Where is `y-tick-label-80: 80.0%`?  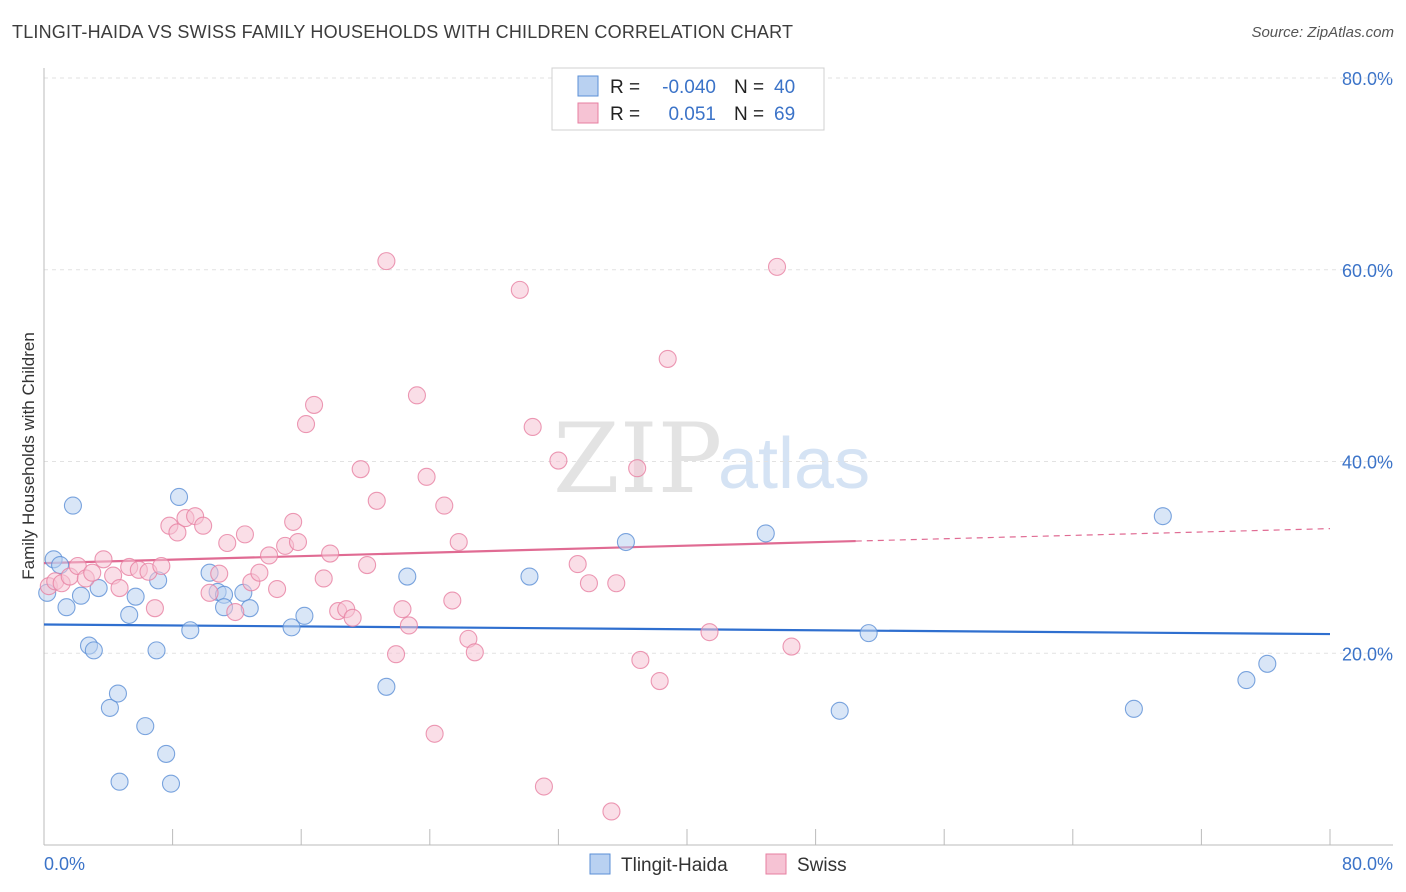
y-tick-label-80: 80.0% is located at coordinates (1367, 79).